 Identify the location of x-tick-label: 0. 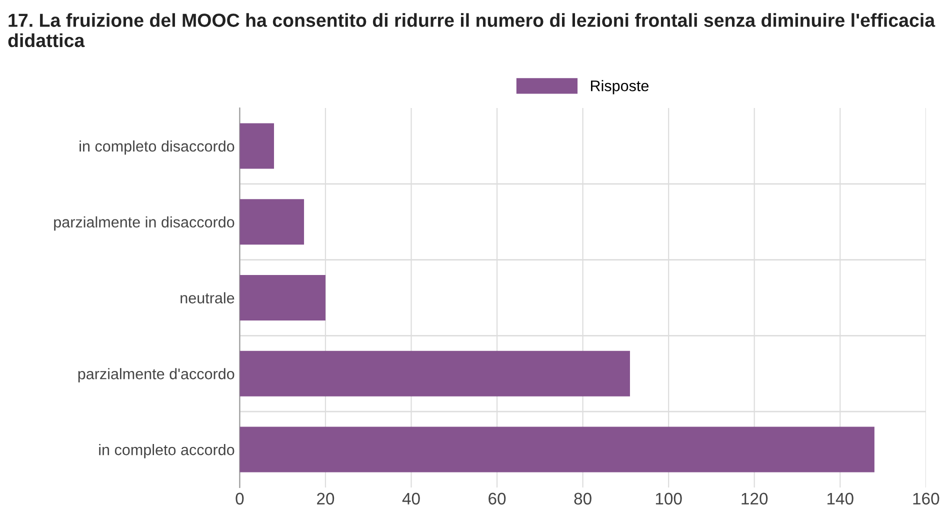
(240, 498).